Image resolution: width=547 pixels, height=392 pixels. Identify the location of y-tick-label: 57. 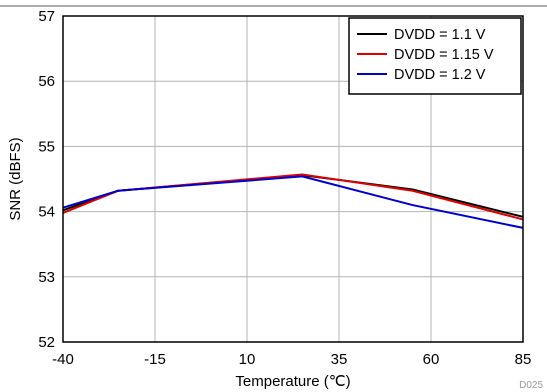
(46, 16).